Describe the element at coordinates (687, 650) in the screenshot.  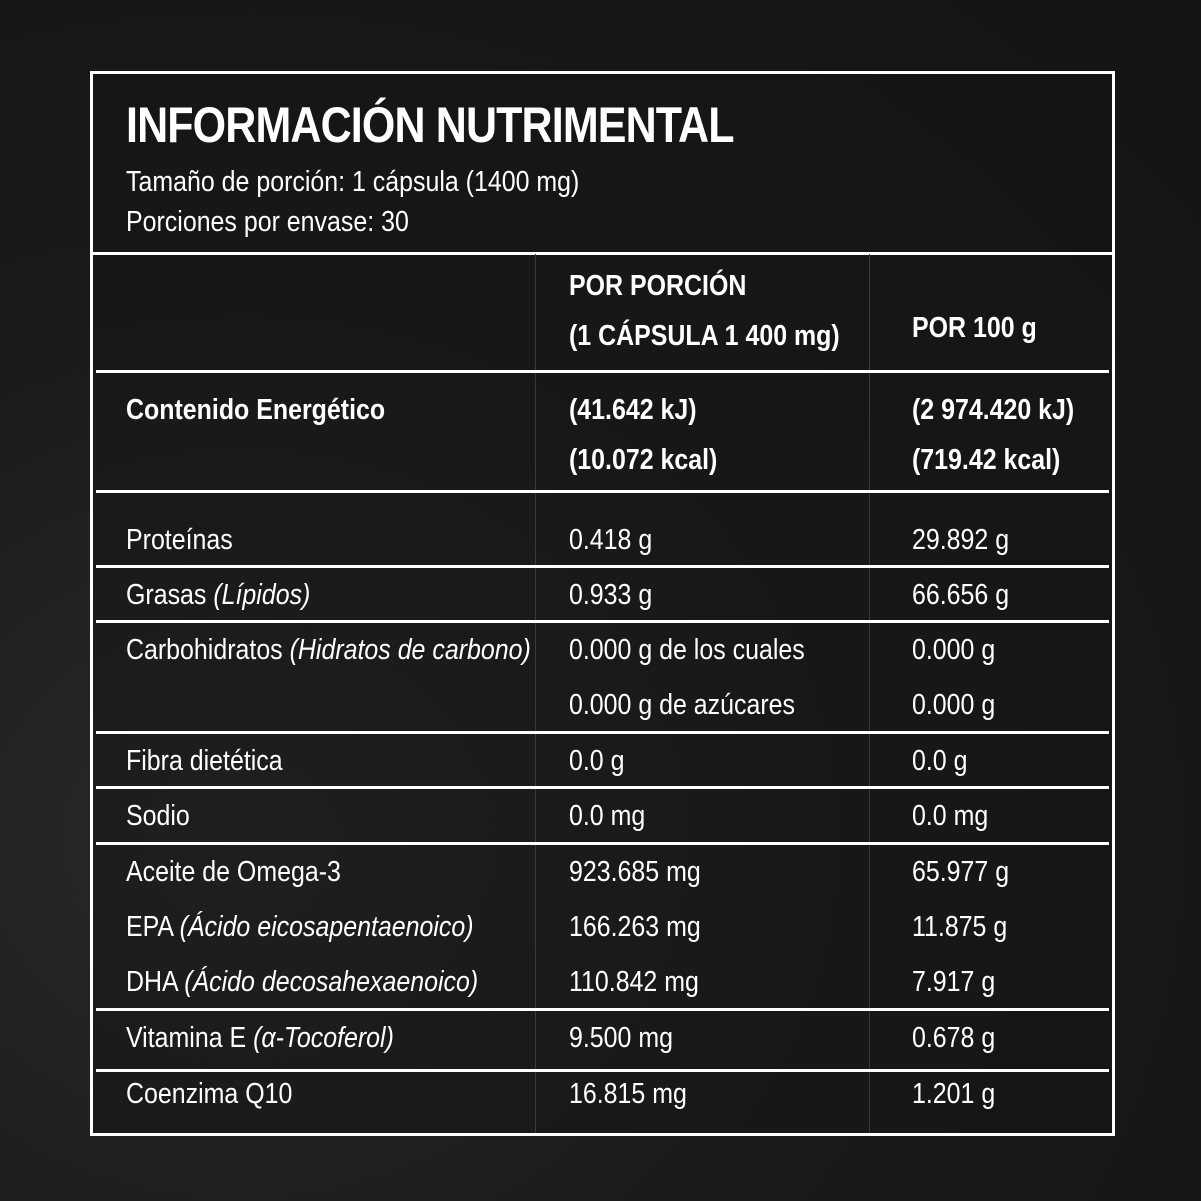
I see `nutrient-serving-value: 0.000 g de los cuales` at that location.